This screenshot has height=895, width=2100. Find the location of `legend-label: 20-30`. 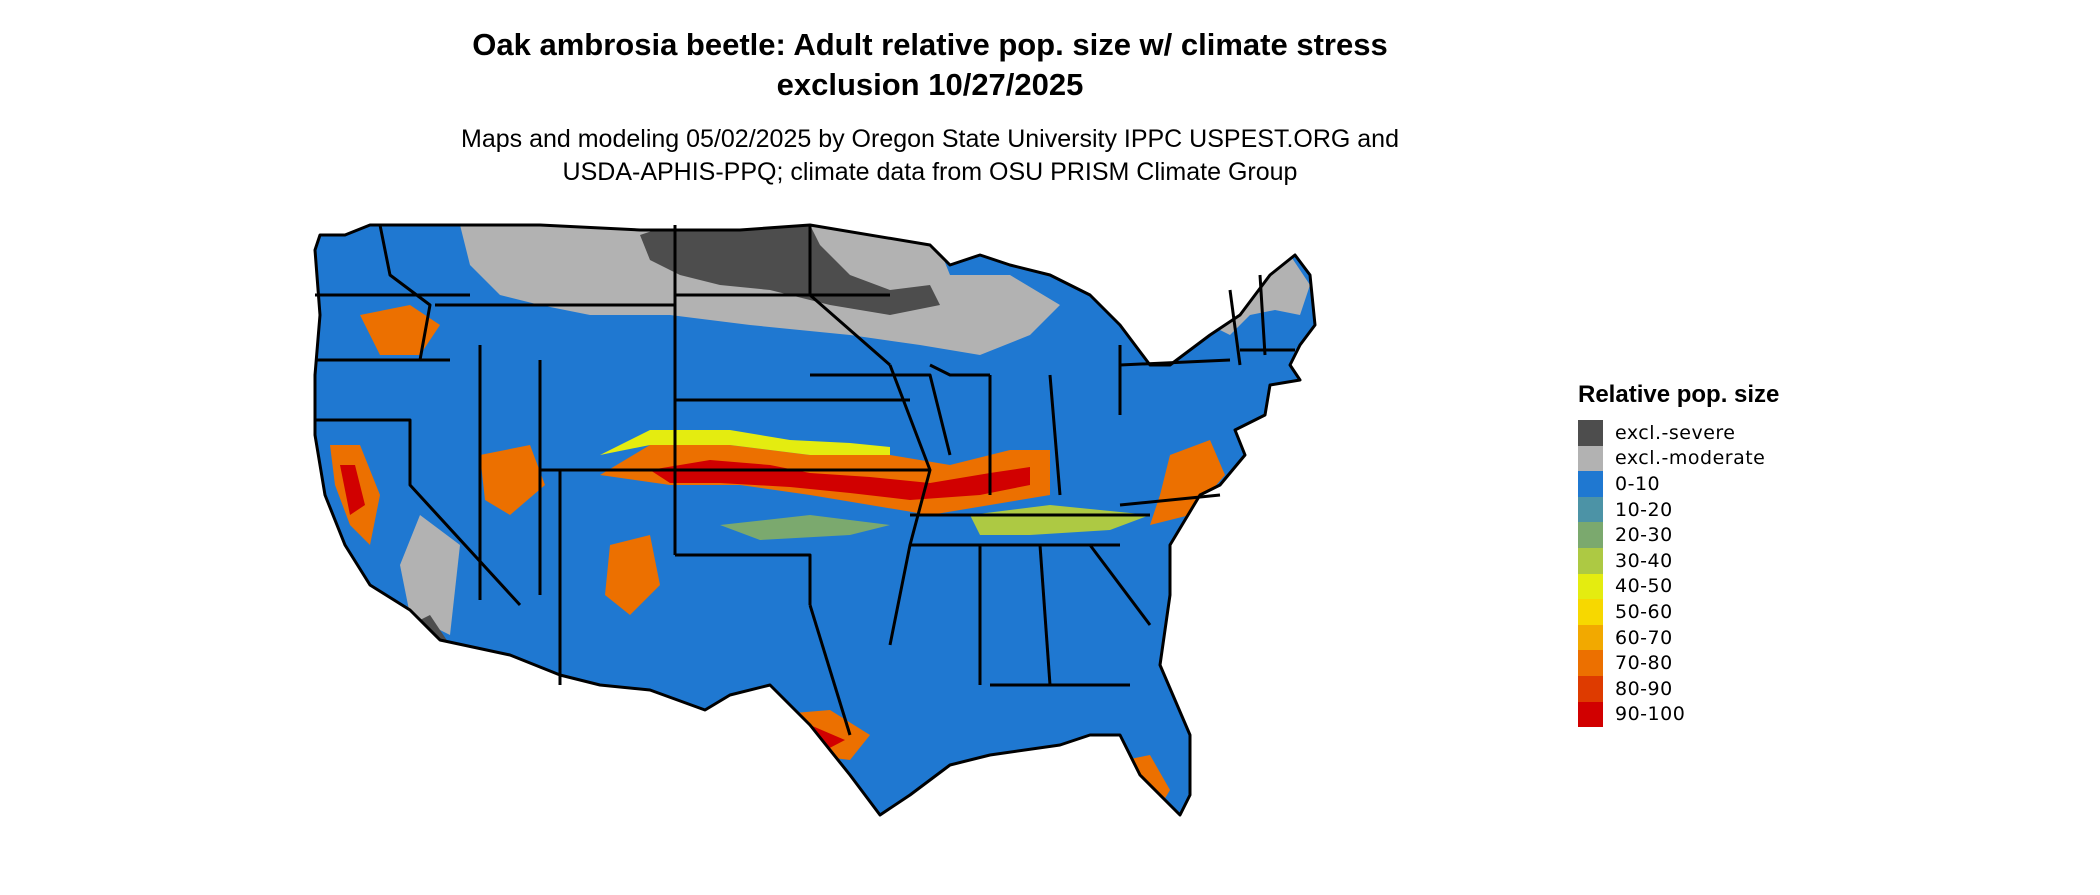

legend-label: 20-30 is located at coordinates (1644, 535).